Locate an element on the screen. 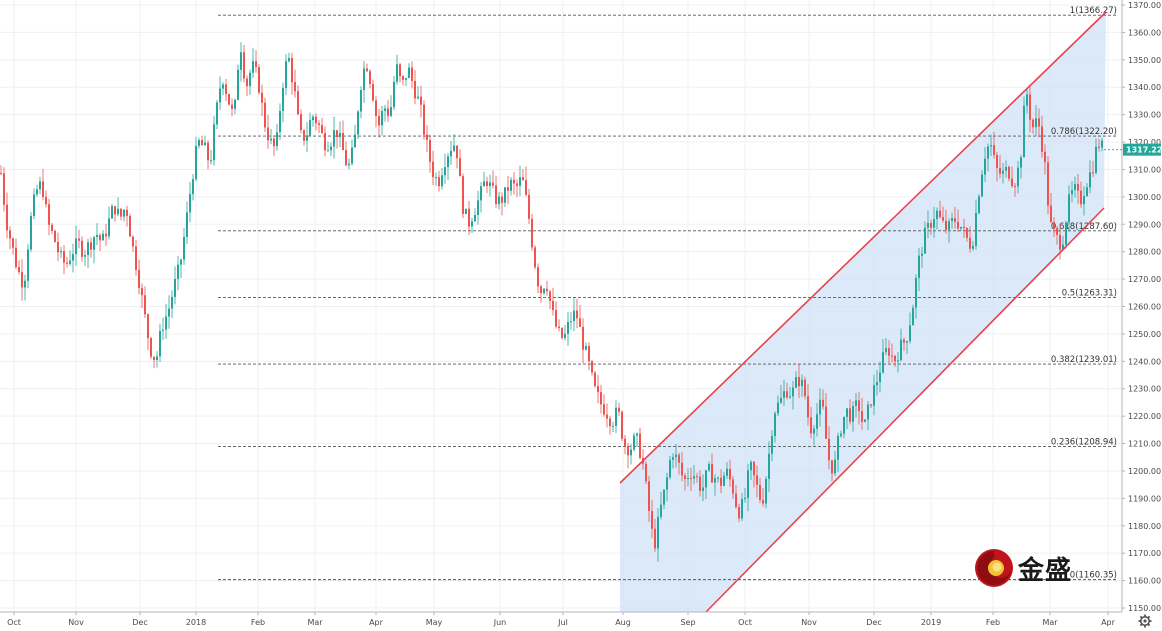 The width and height of the screenshot is (1162, 631). fib-level-label: 0.618(1287.60) is located at coordinates (1084, 227).